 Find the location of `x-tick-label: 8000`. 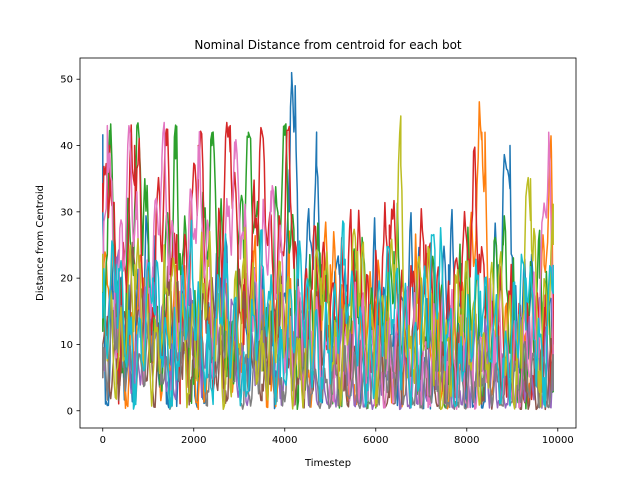

x-tick-label: 8000 is located at coordinates (466, 440).